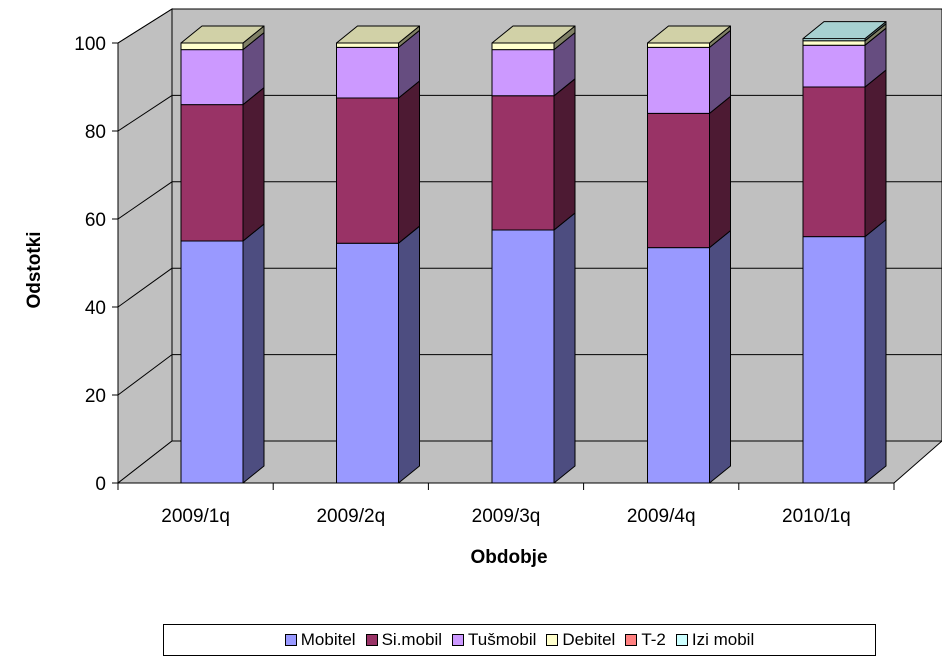 The width and height of the screenshot is (942, 665). I want to click on legend-label: Mobitel, so click(328, 639).